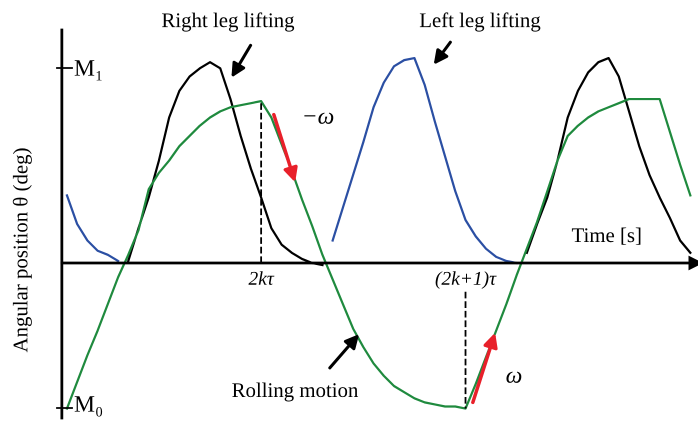  What do you see at coordinates (466, 280) in the screenshot?
I see `x-tick-label: (2k+1)τ` at bounding box center [466, 280].